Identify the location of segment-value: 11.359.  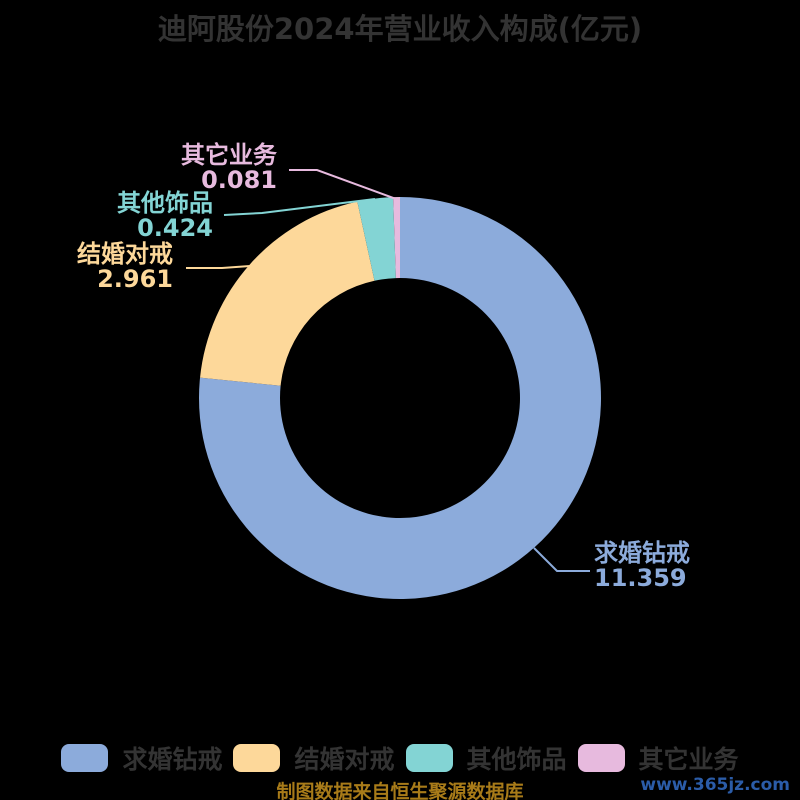
(640, 578).